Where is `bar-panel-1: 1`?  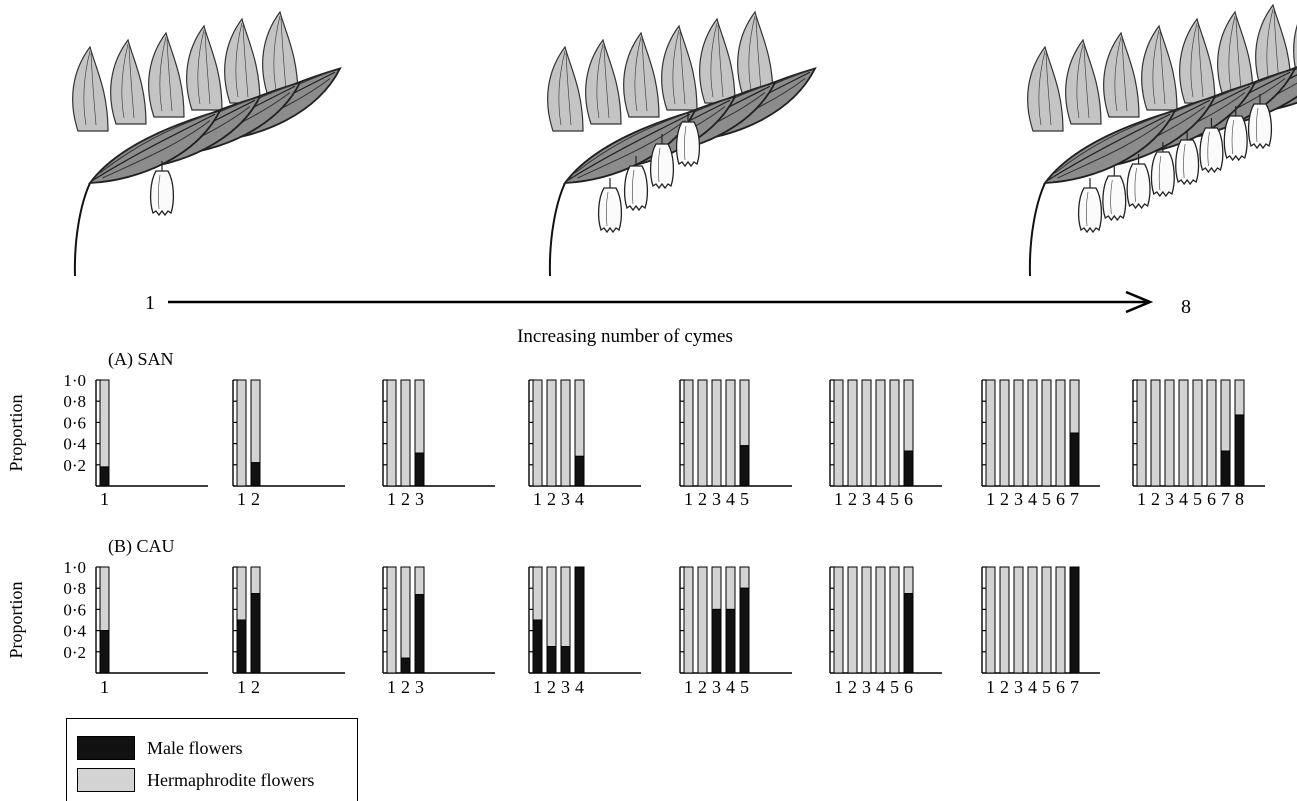
bar-panel-1: 1 is located at coordinates (151, 631).